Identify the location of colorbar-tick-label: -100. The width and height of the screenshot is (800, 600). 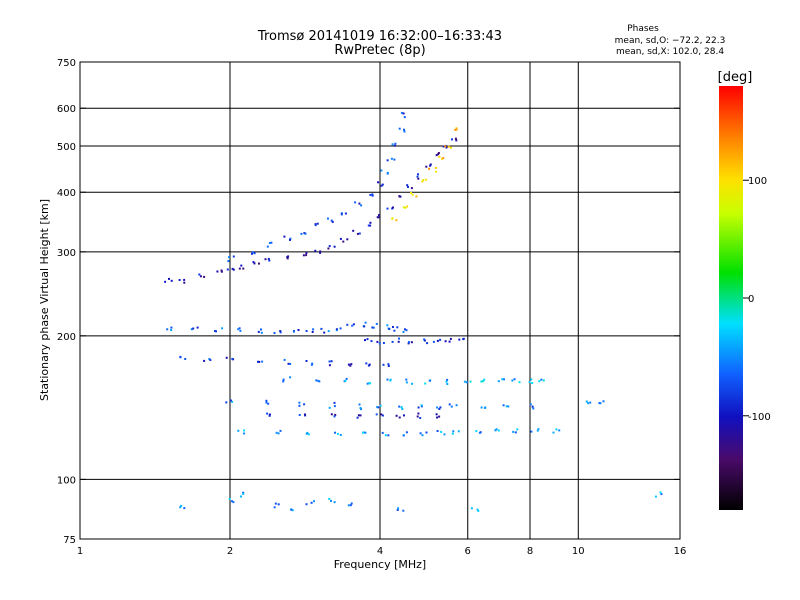
(759, 417).